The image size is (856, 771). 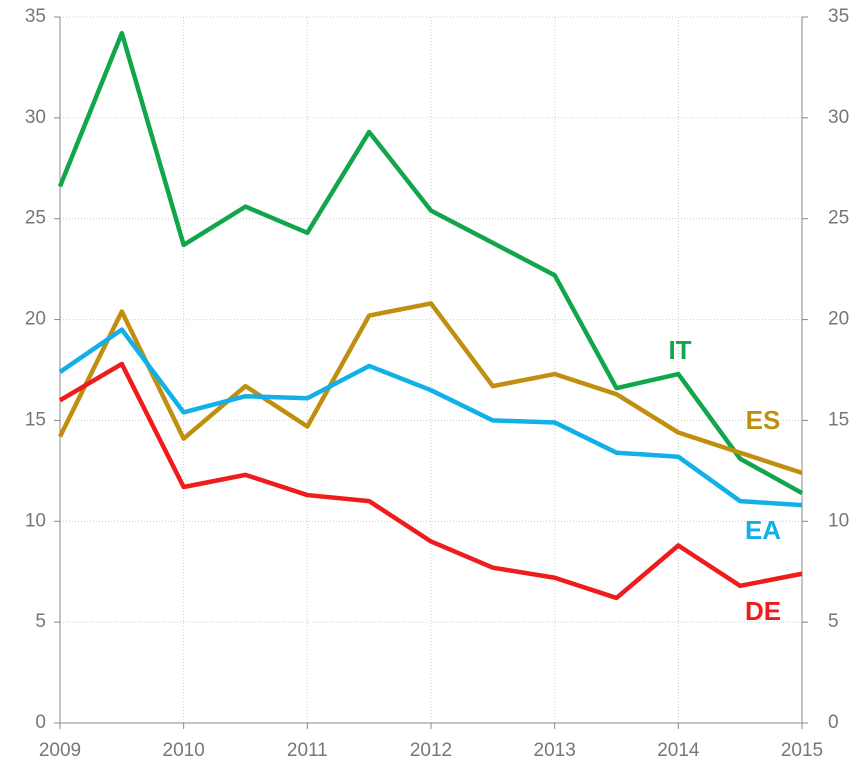 I want to click on series-label: EA, so click(x=763, y=530).